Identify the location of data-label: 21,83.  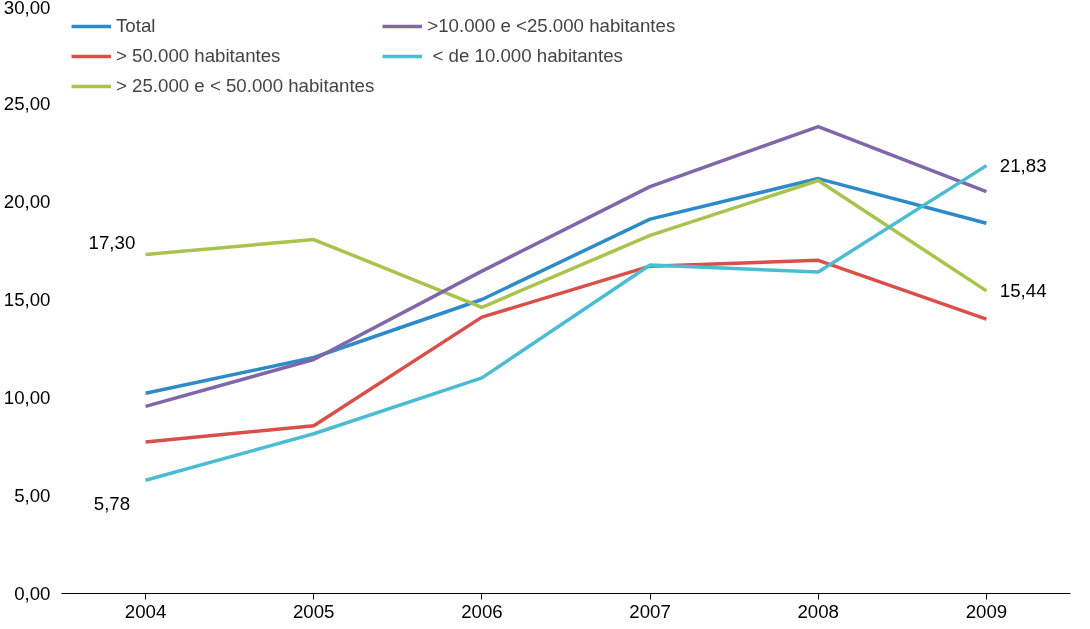
(1023, 166).